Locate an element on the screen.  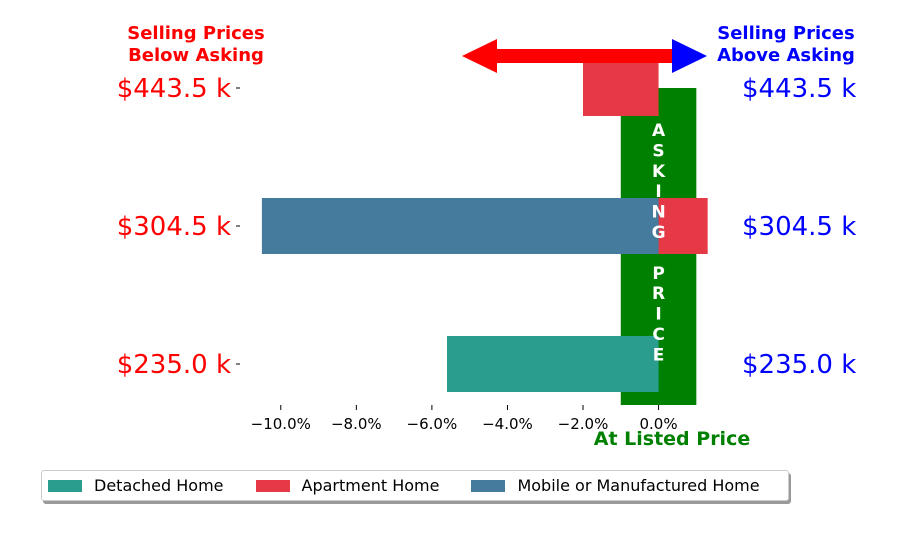
left-header-line-0: Selling Prices is located at coordinates (195, 33).